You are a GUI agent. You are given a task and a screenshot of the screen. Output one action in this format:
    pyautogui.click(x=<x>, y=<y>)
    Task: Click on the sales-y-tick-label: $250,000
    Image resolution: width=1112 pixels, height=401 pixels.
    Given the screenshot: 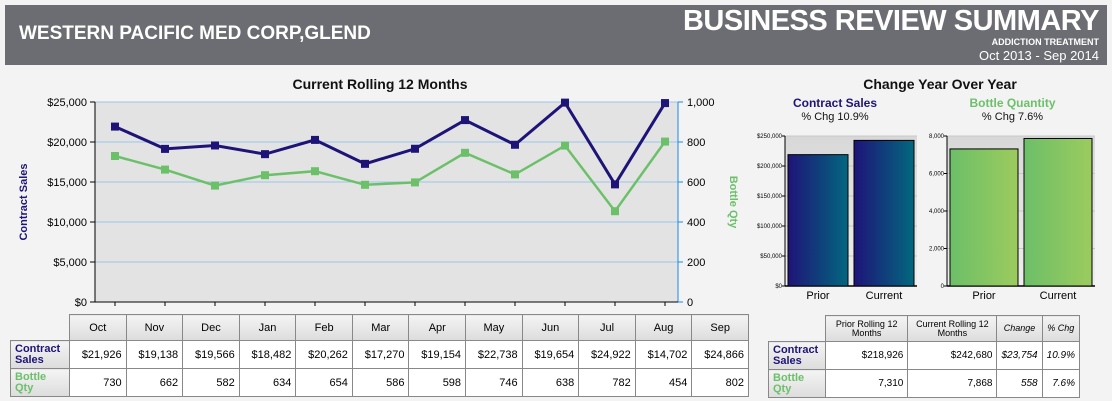 What is the action you would take?
    pyautogui.click(x=770, y=137)
    